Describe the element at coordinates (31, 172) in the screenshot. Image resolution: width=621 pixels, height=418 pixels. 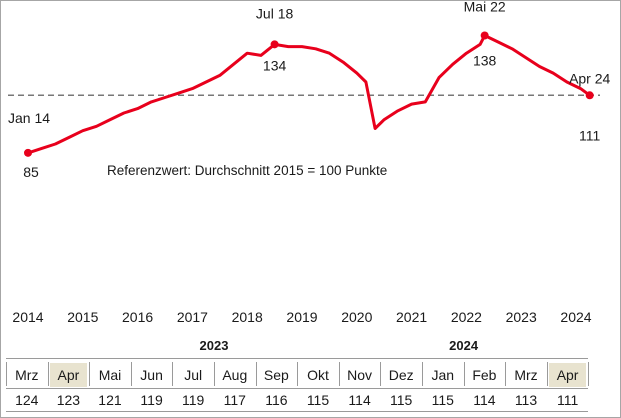
I see `annotation-value-label: 85` at that location.